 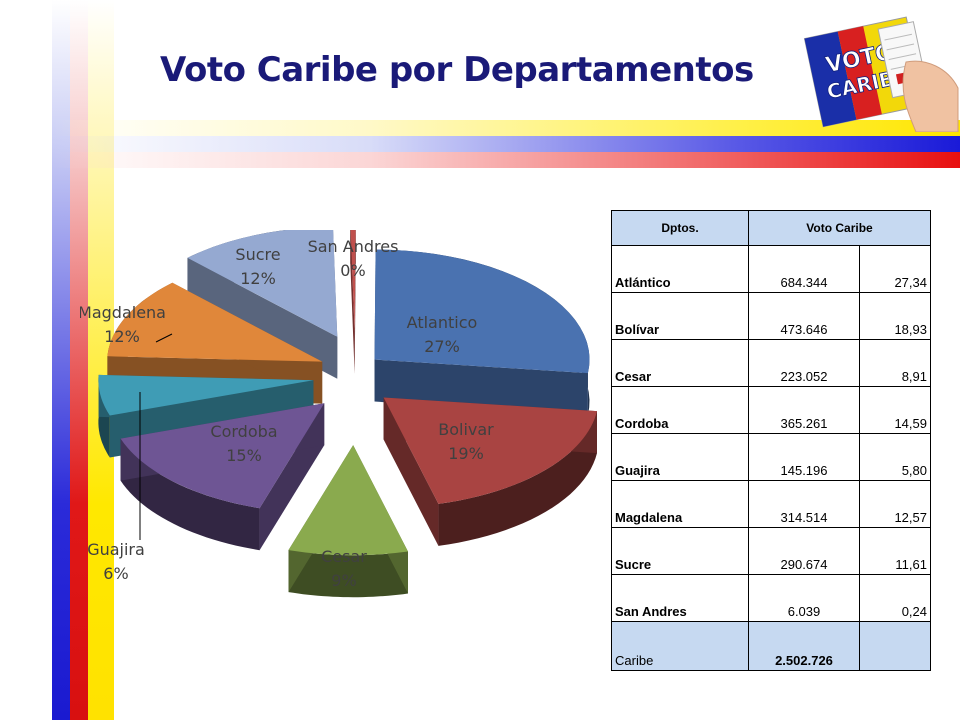 I want to click on slice-top-guajira, so click(x=206, y=395).